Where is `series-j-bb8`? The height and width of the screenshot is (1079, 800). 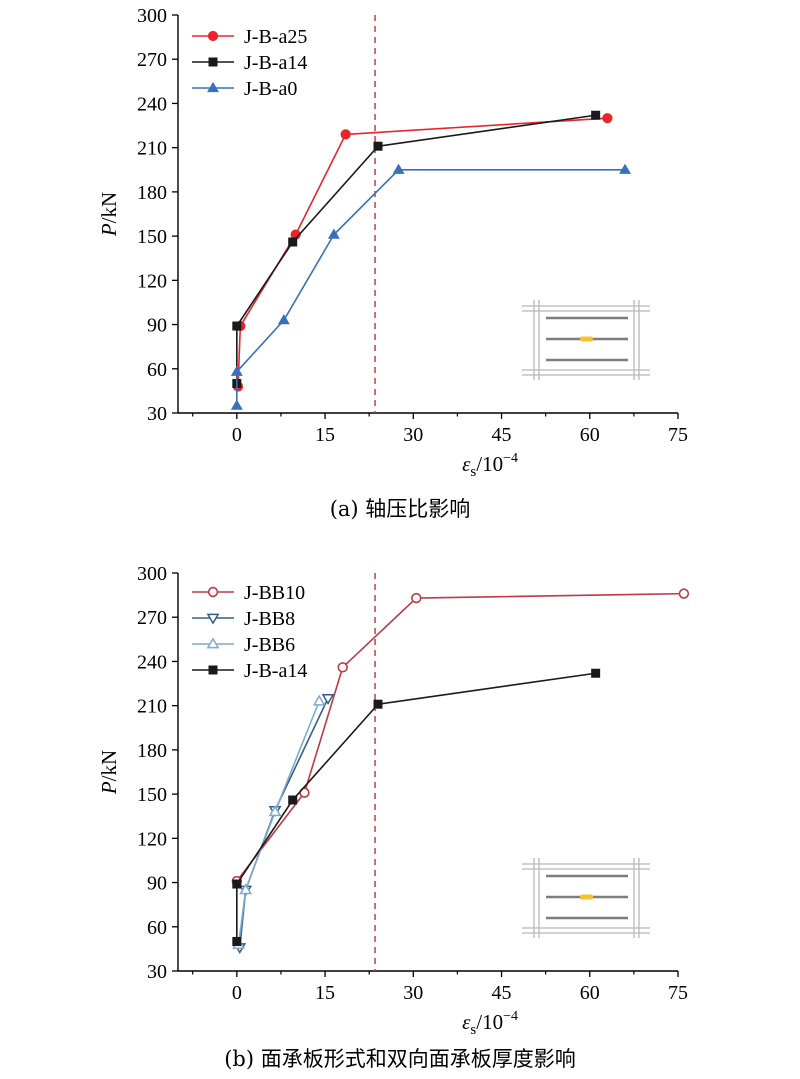
series-j-bb8 is located at coordinates (284, 823).